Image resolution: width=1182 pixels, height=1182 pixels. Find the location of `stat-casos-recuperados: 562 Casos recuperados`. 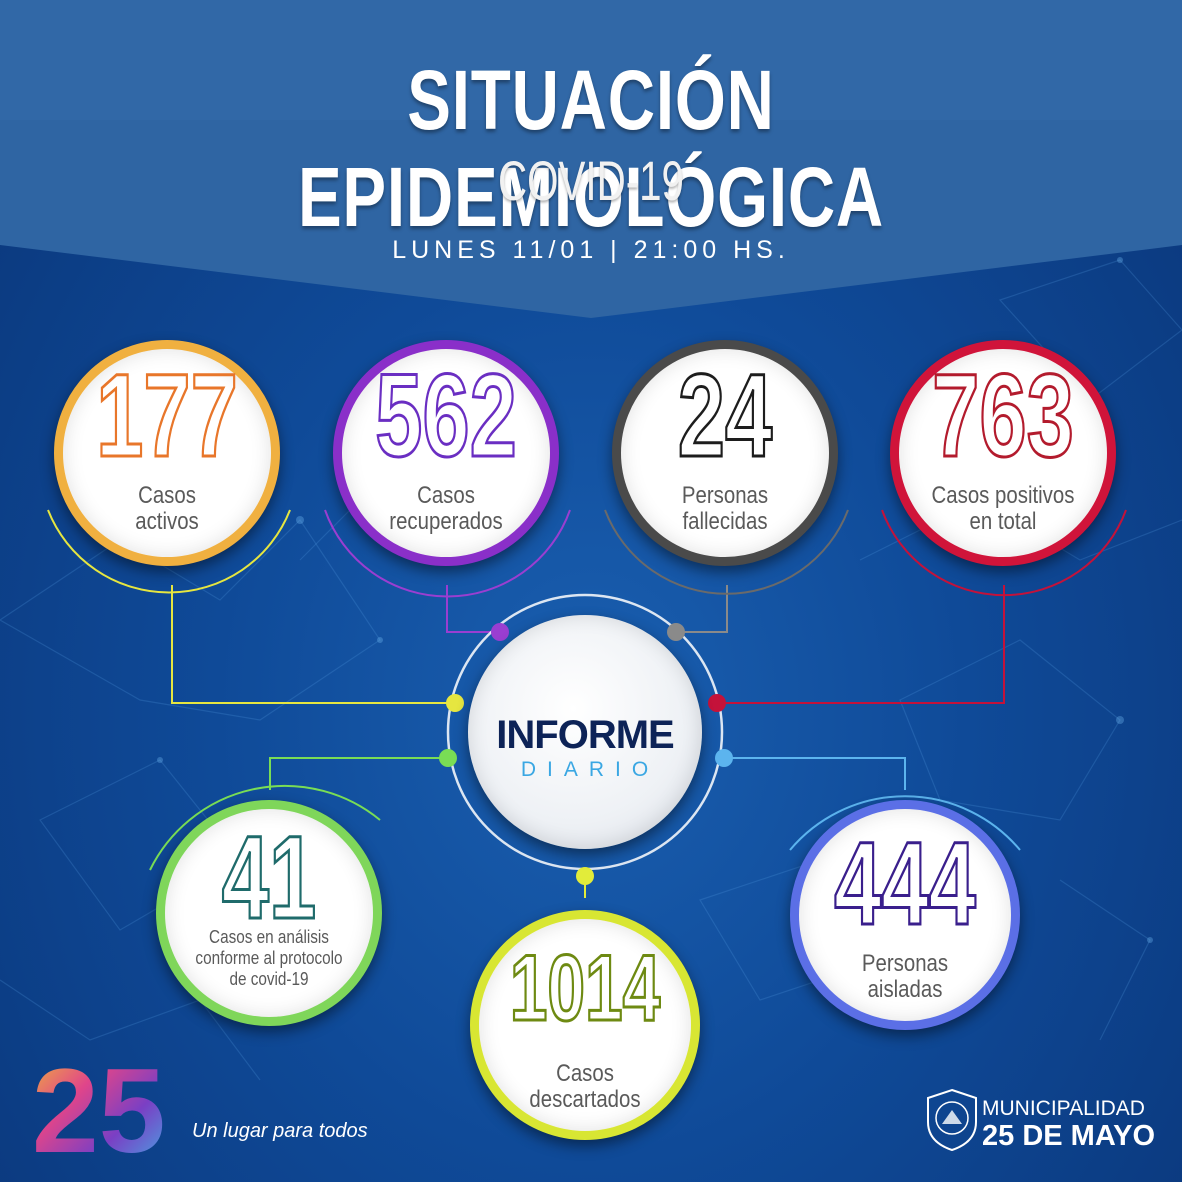

stat-casos-recuperados: 562 Casos recuperados is located at coordinates (446, 453).